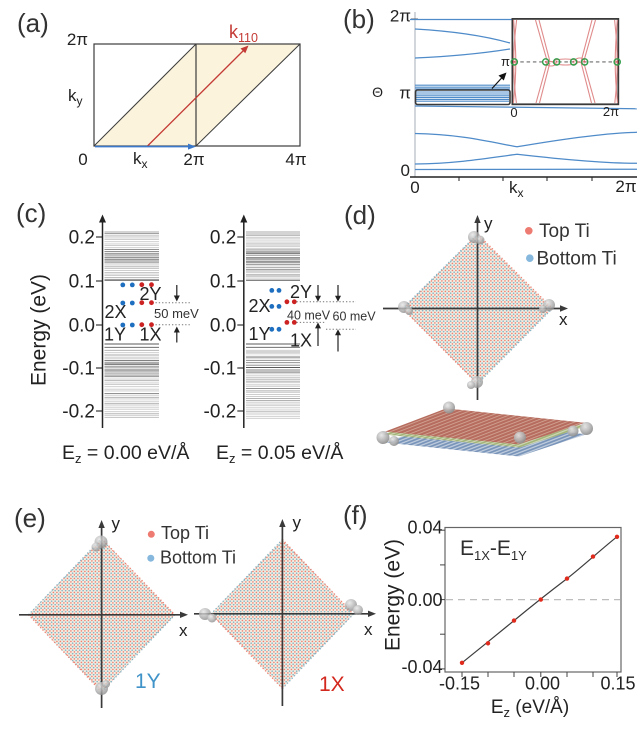  I want to click on svg-text: -0.04, so click(421, 667).